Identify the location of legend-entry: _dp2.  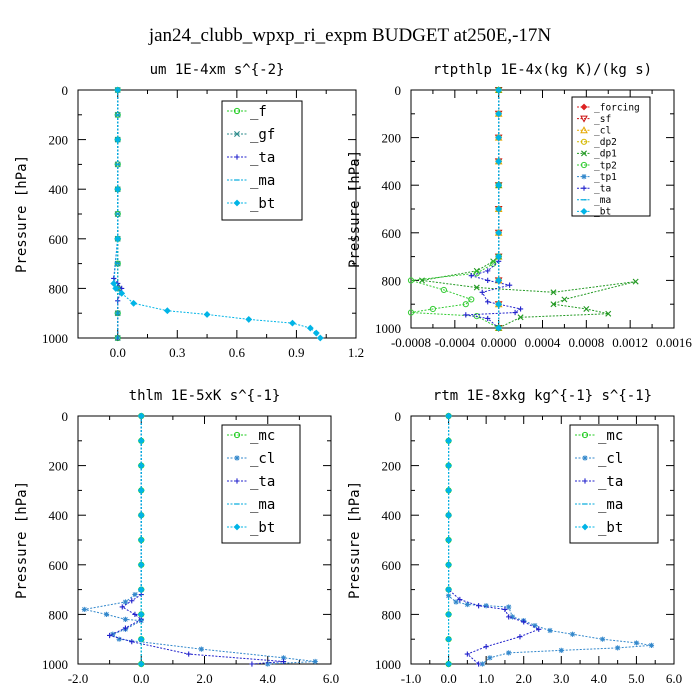
(605, 142).